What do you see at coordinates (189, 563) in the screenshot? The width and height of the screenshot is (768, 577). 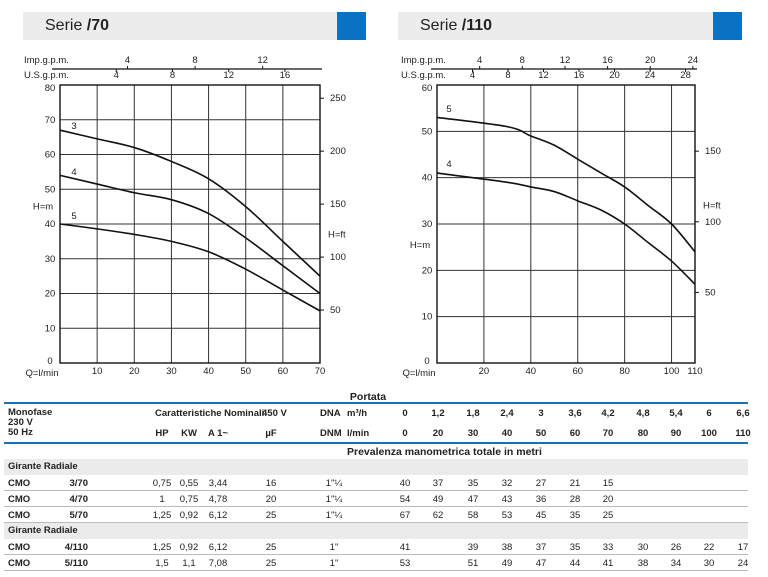 I see `kw-cell: 1,1` at bounding box center [189, 563].